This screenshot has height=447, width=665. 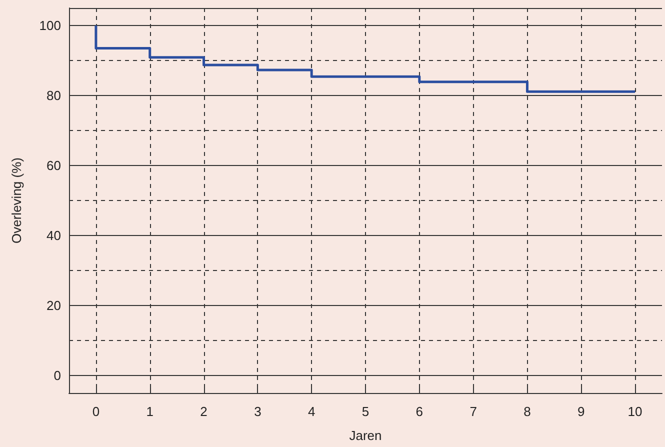 What do you see at coordinates (53, 95) in the screenshot?
I see `y-tick-label: 80` at bounding box center [53, 95].